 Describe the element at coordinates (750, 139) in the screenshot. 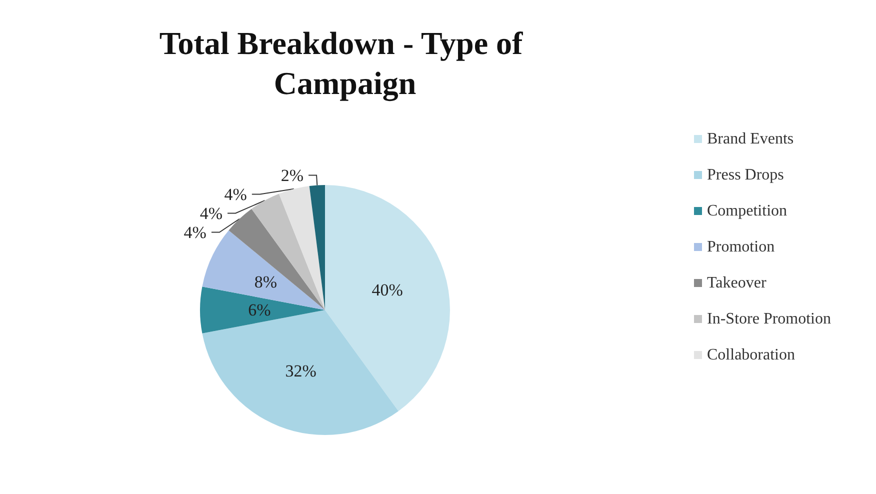

I see `legend-label: Brand Events` at that location.